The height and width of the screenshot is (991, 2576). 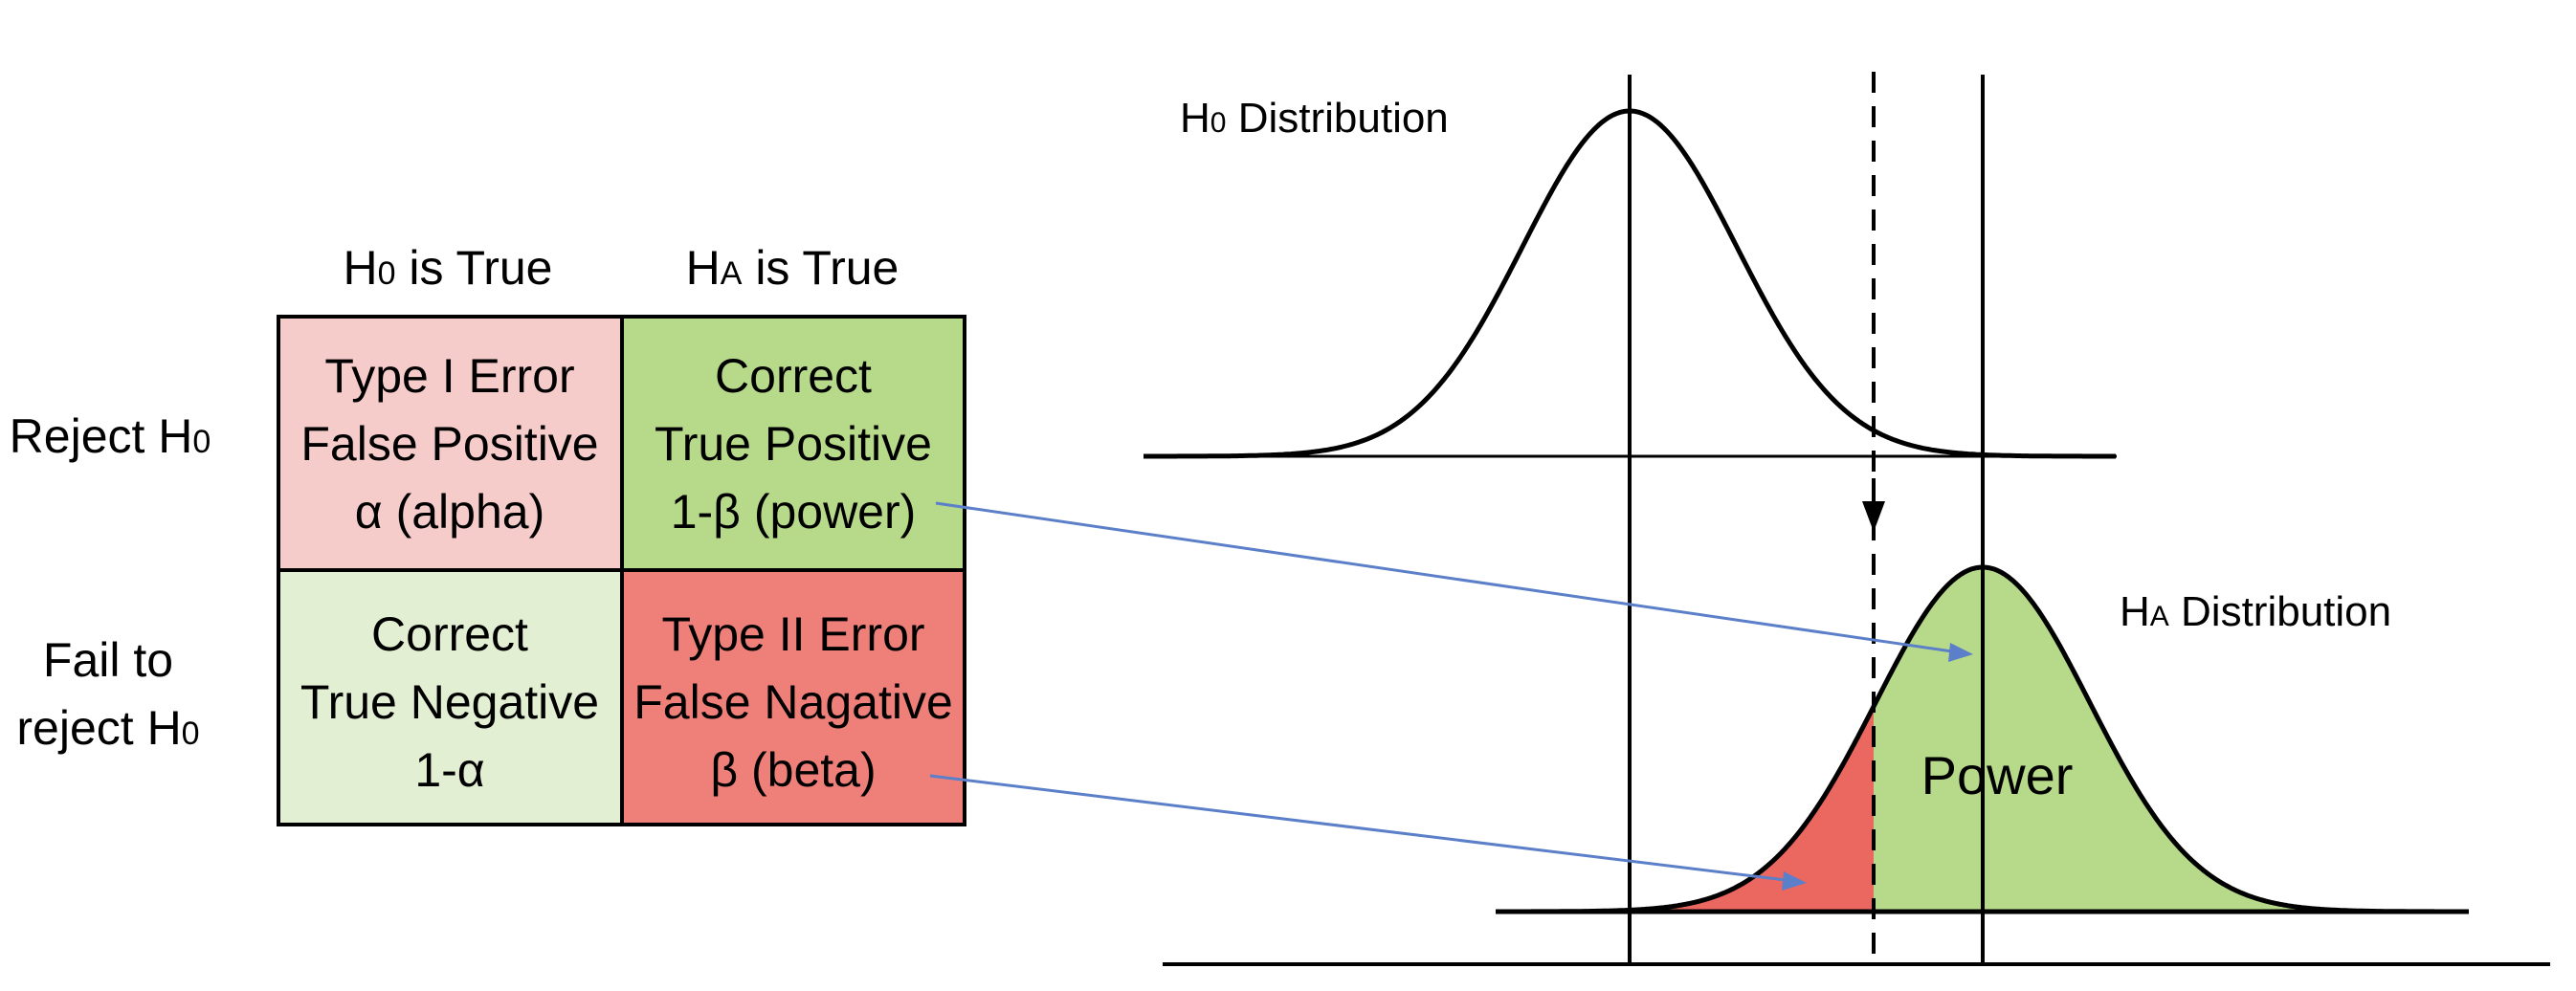 What do you see at coordinates (2255, 612) in the screenshot?
I see `ha-distribution-label: HA Distribution` at bounding box center [2255, 612].